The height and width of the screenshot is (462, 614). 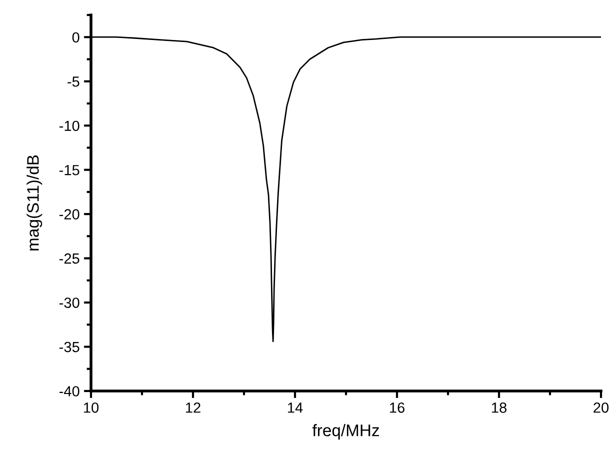 What do you see at coordinates (345, 432) in the screenshot?
I see `x-axis-title: freq/MHz` at bounding box center [345, 432].